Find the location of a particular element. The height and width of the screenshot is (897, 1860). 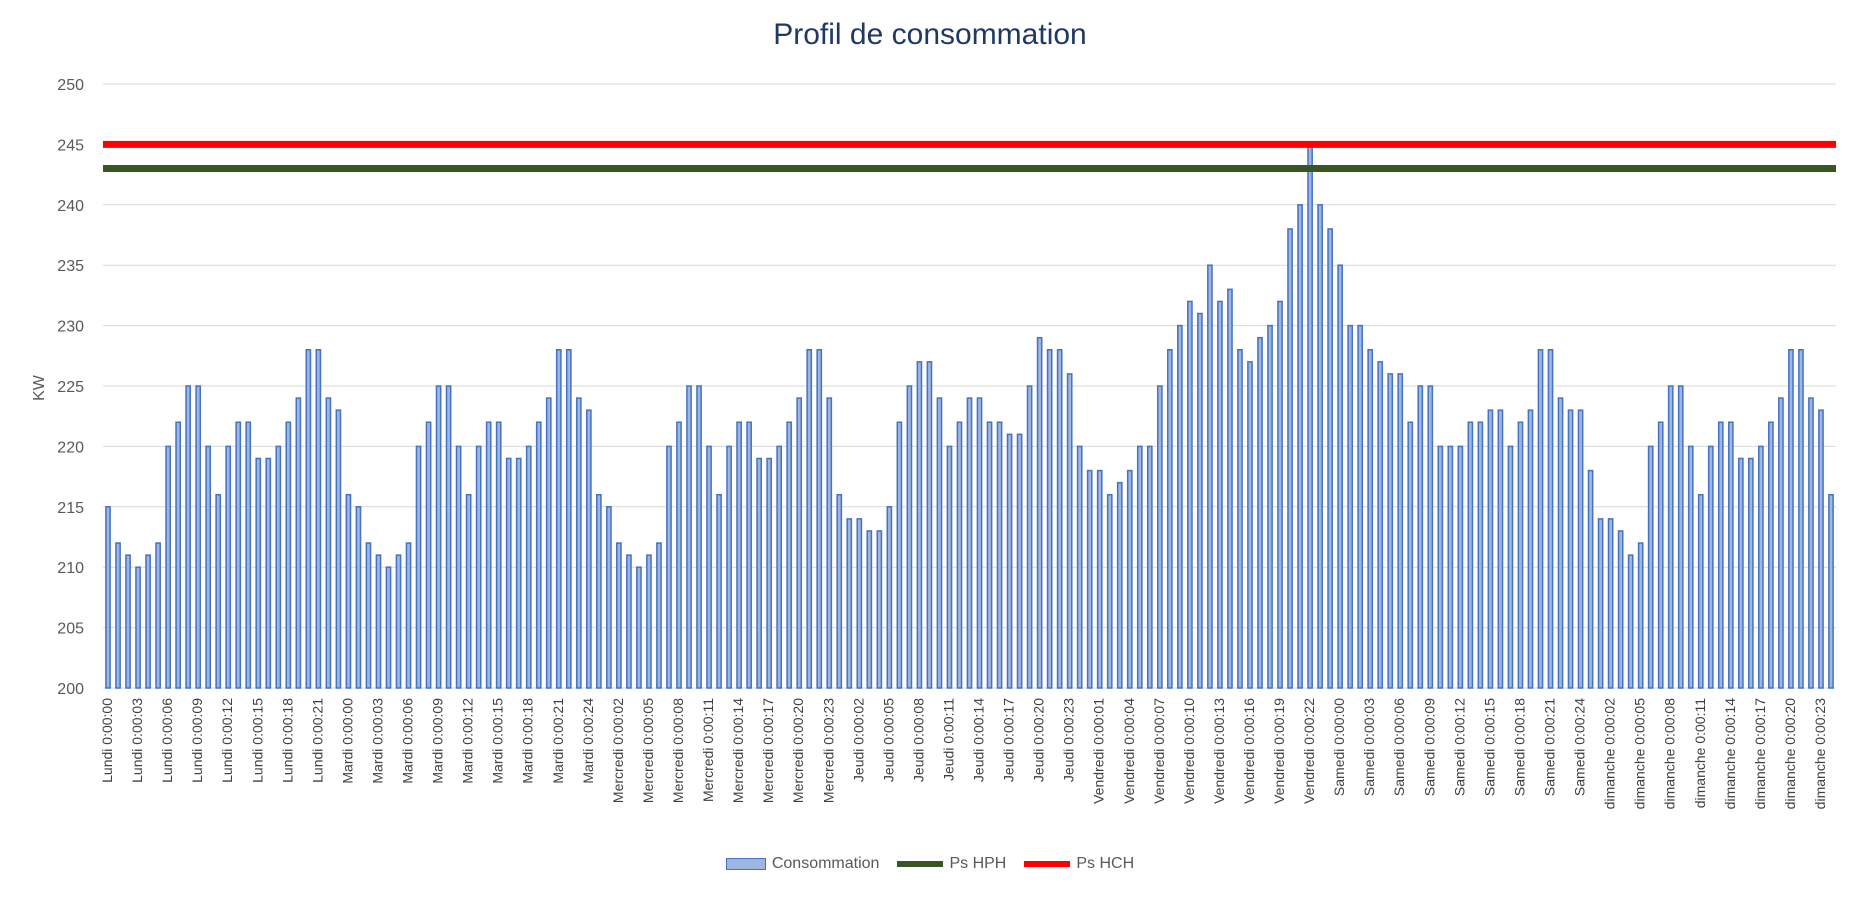

x-tick-label: dimanche 0:00:02 is located at coordinates (1610, 754).